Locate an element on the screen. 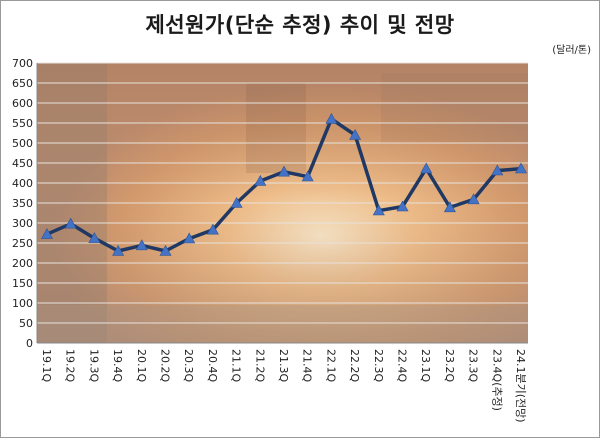 This screenshot has width=600, height=438. y-tick-label: 0 is located at coordinates (29, 343).